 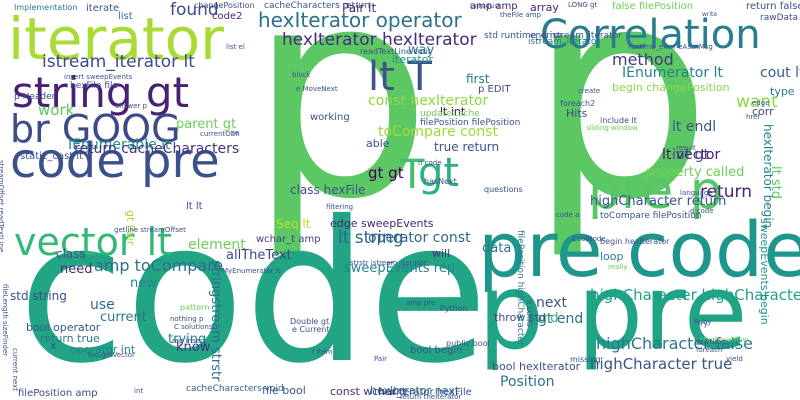 I want to click on cloud-word-list-el: list el, so click(x=235, y=47).